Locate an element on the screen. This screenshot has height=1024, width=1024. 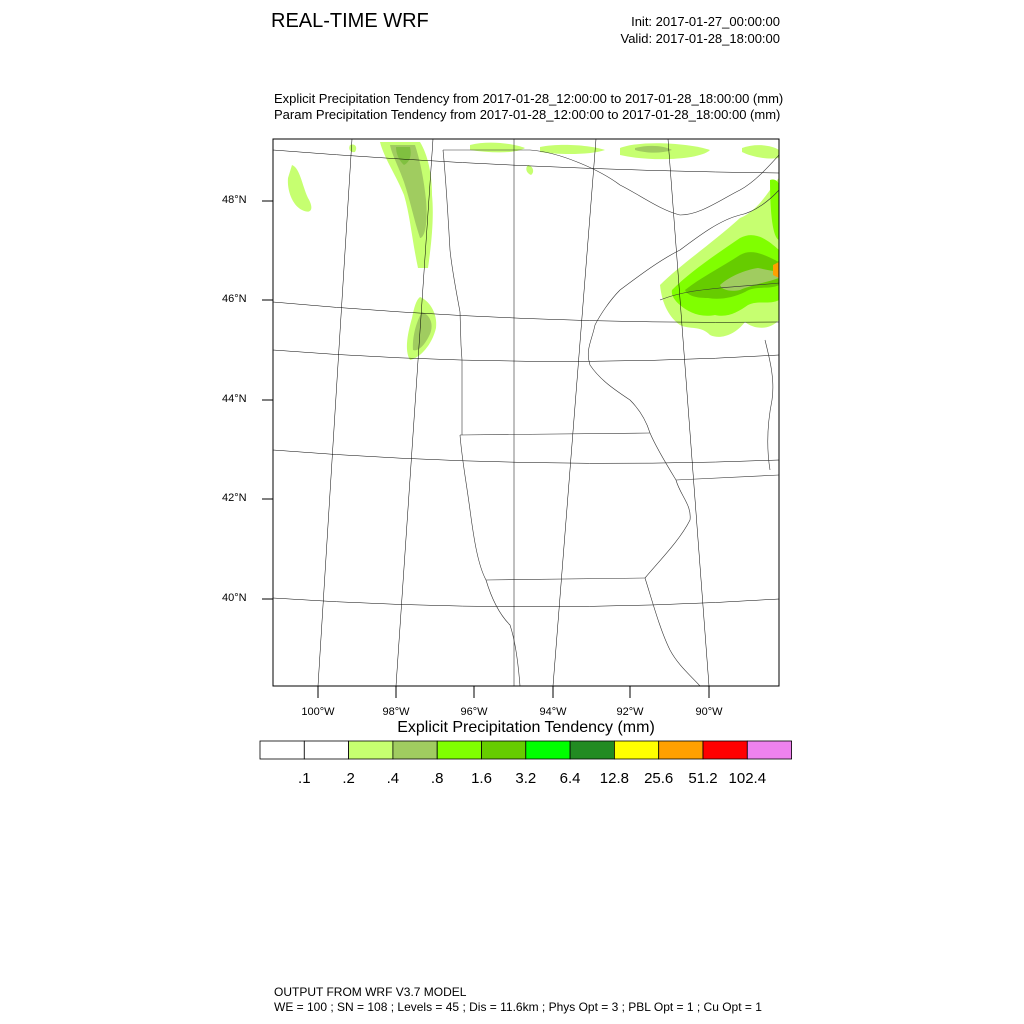
colorbar-label: .4 is located at coordinates (393, 778).